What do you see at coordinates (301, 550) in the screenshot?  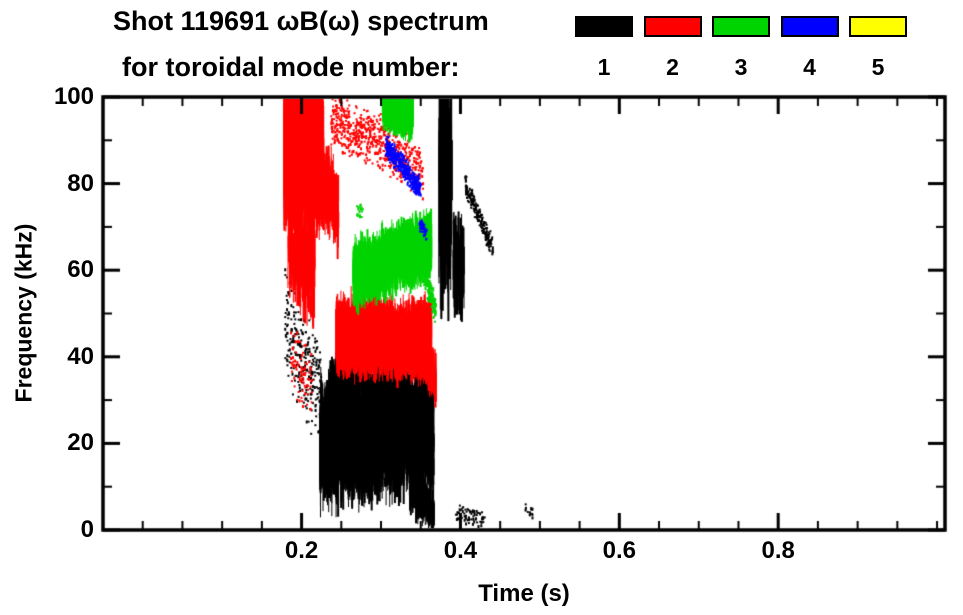 I see `x-tick-label: 0.2` at bounding box center [301, 550].